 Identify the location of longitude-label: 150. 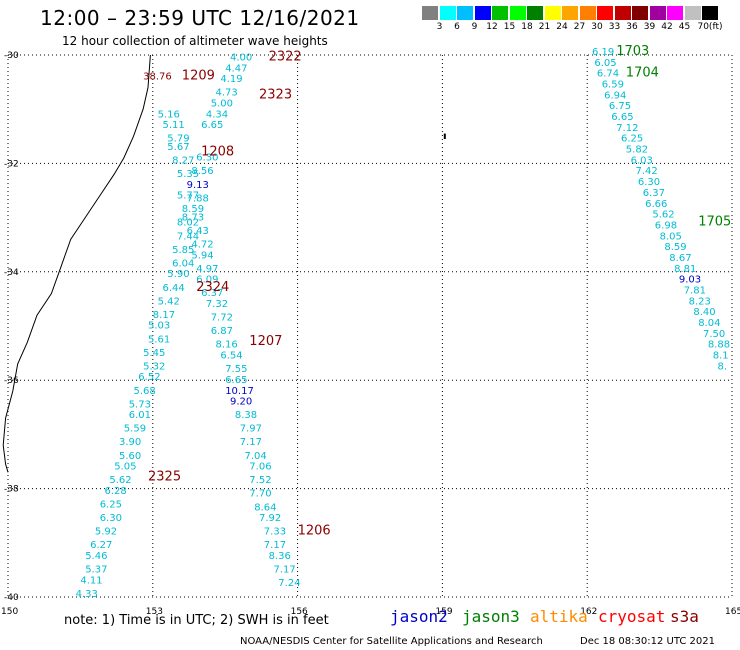
(9, 612).